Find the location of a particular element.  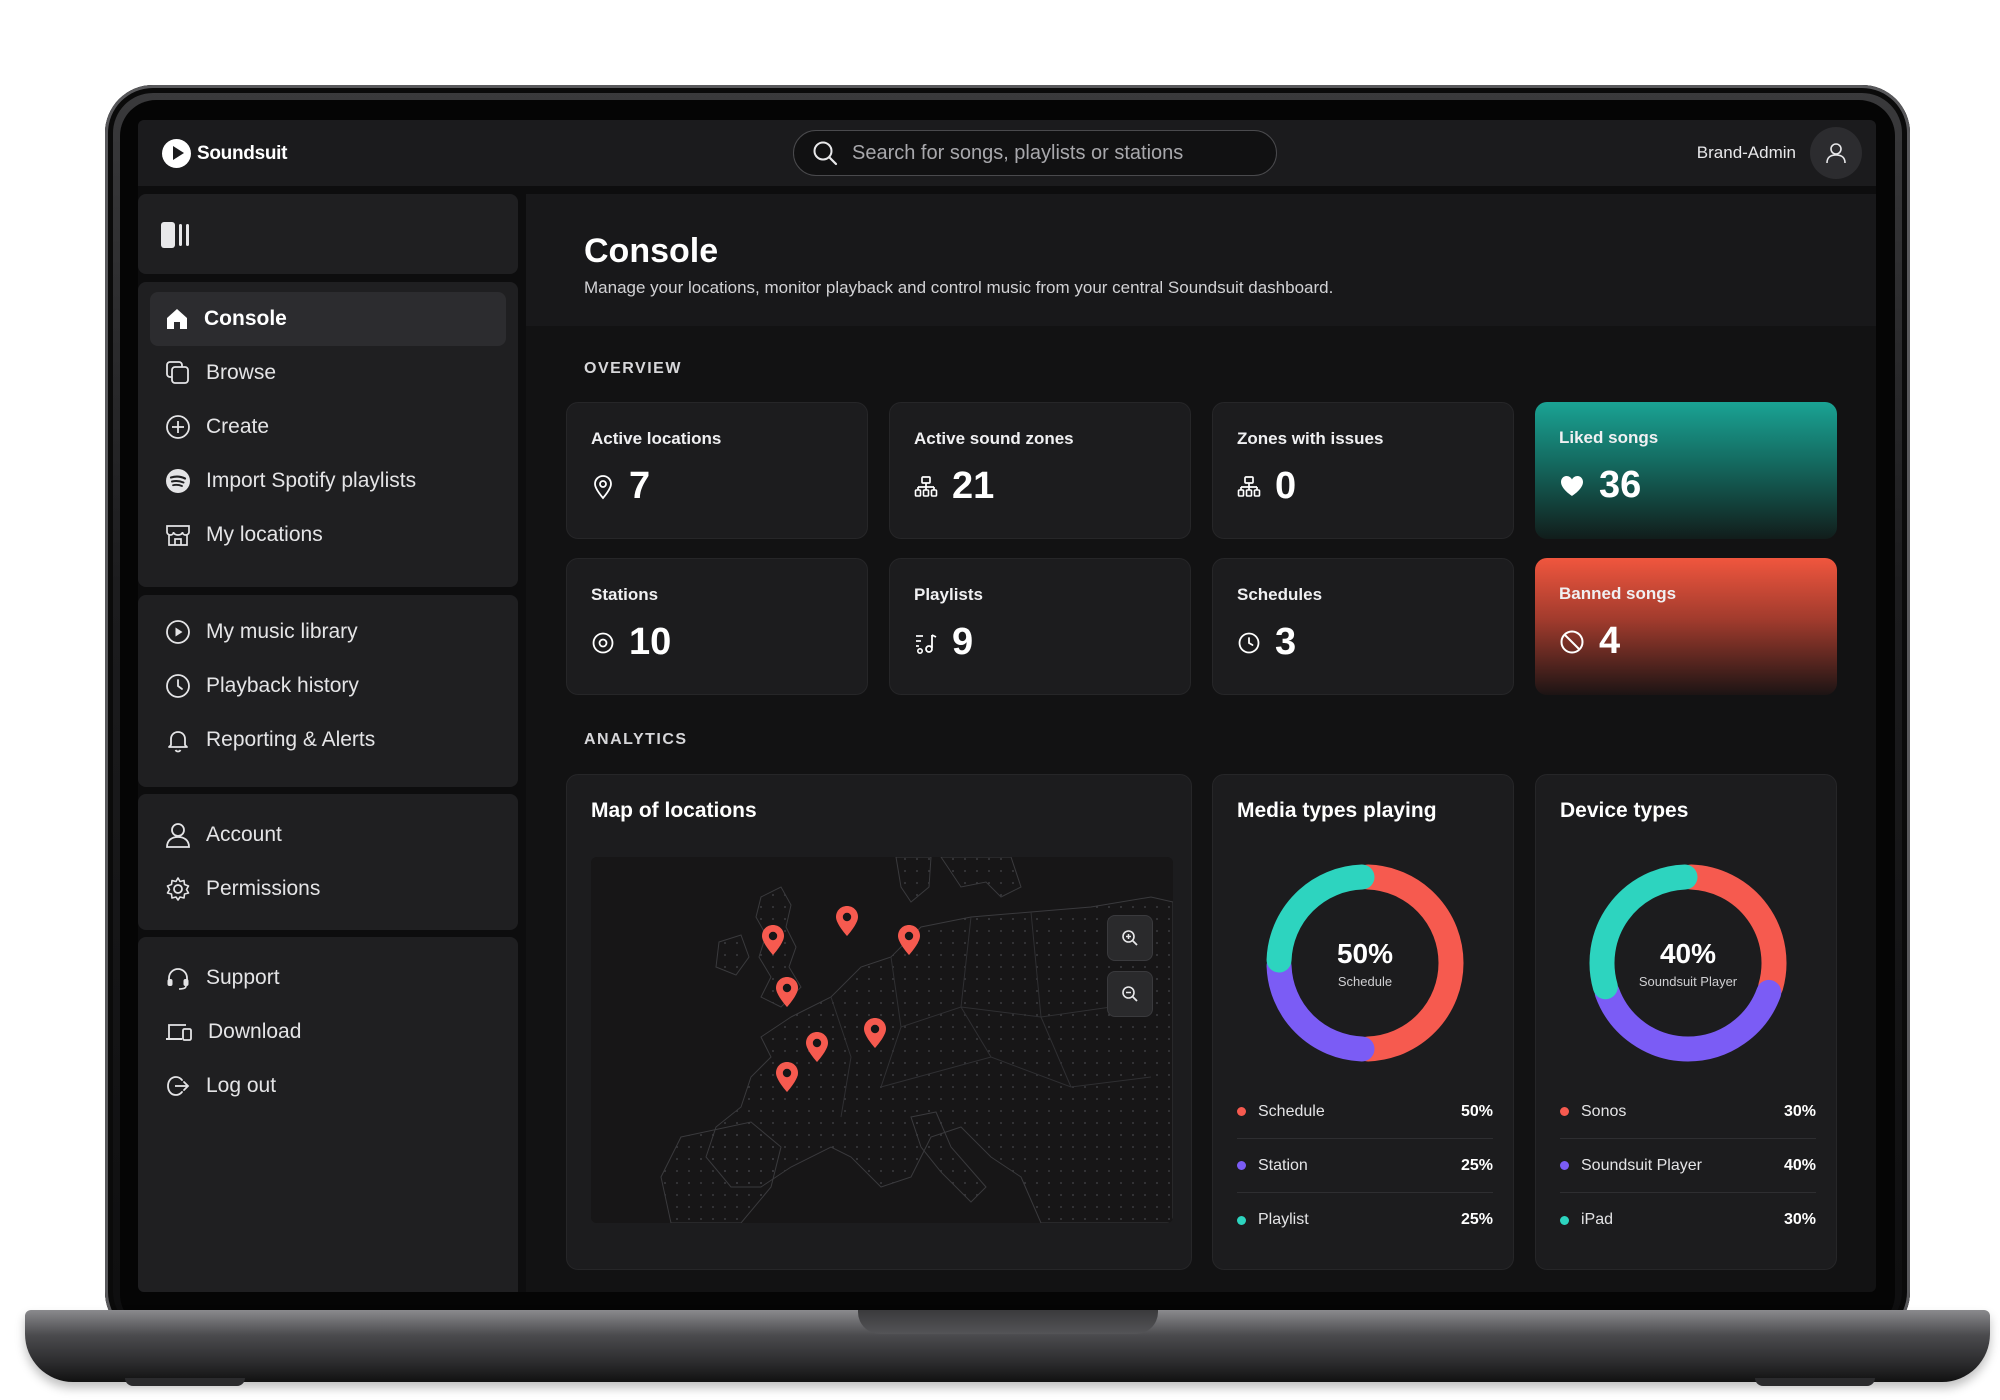

legend-name: Sonos is located at coordinates (1604, 1111).